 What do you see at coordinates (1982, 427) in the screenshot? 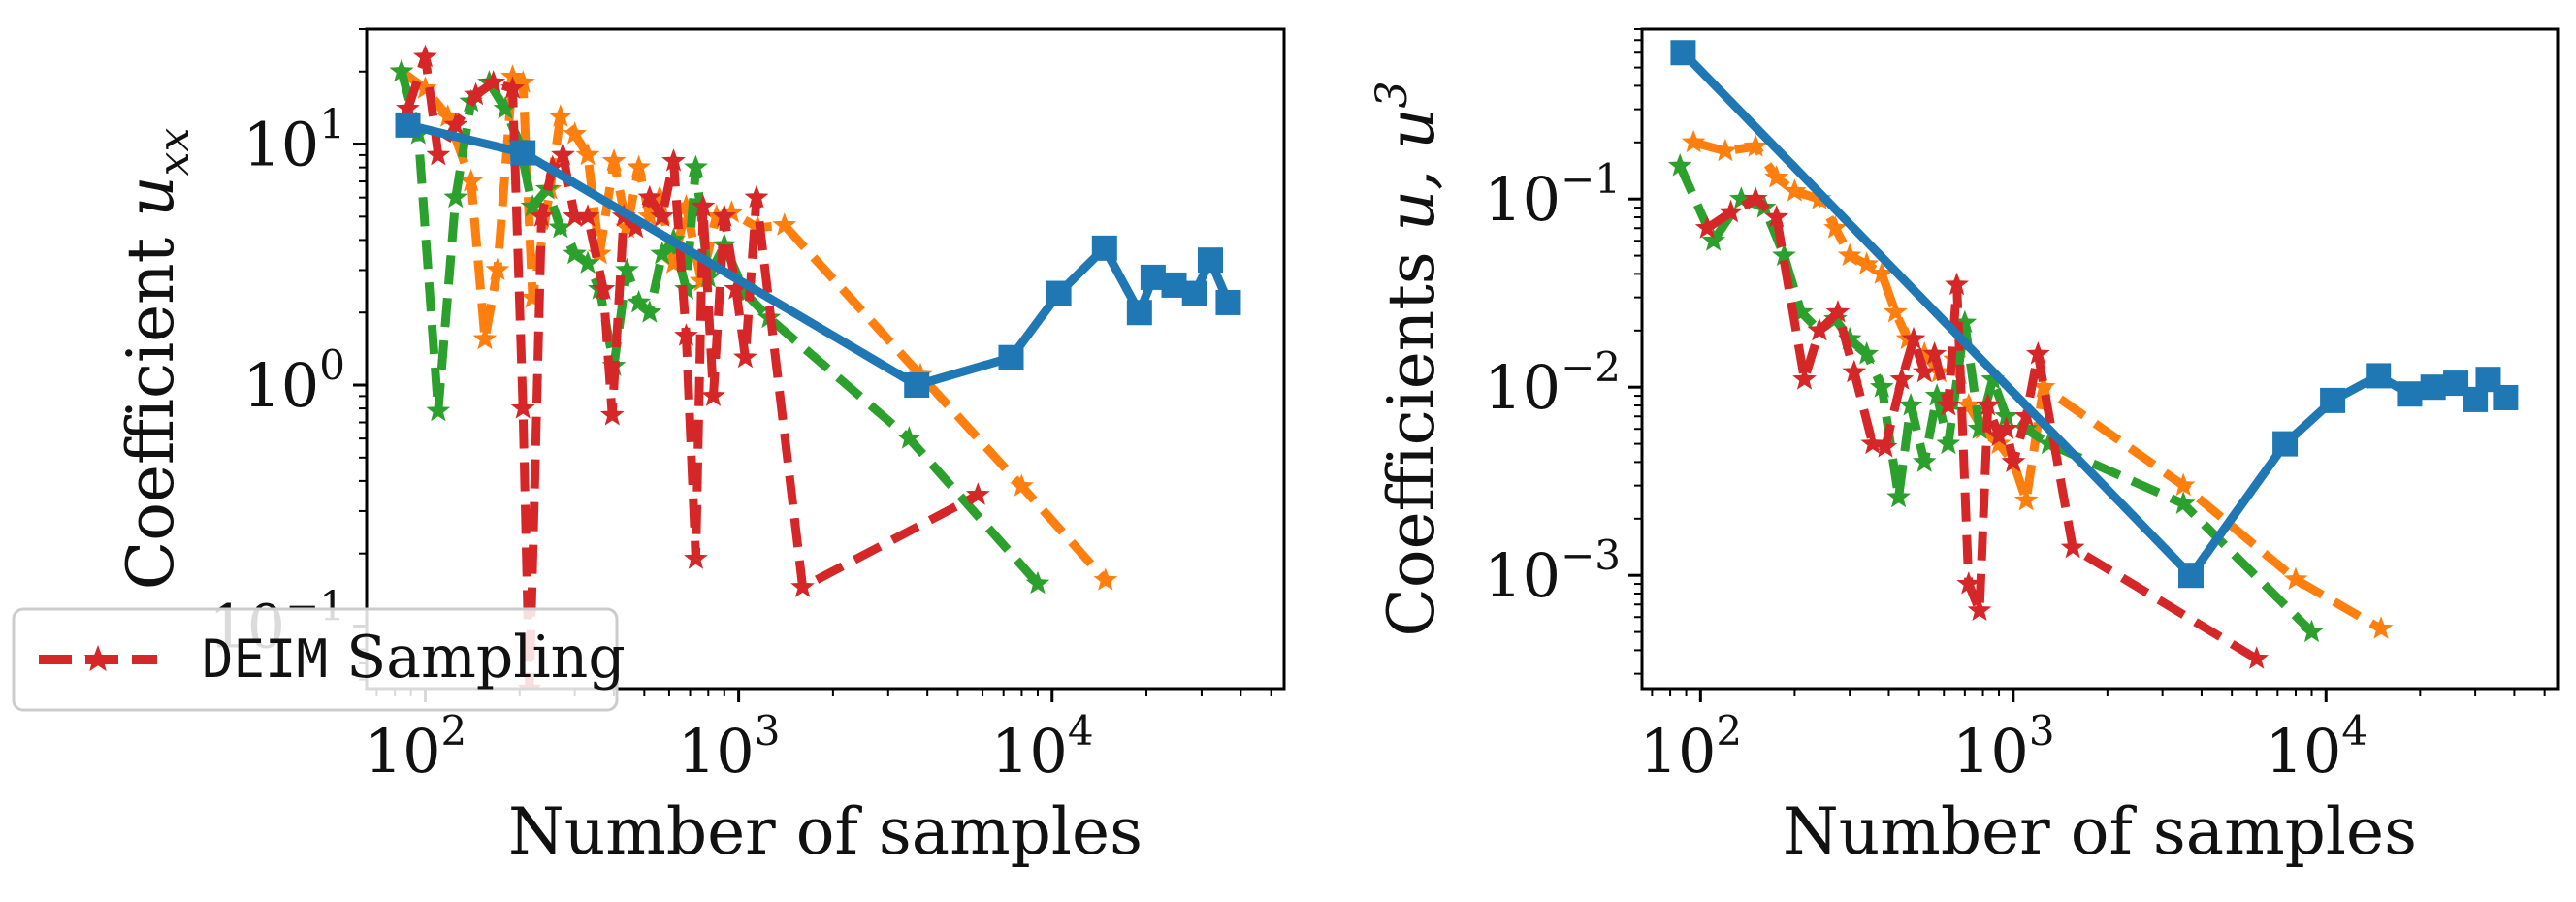
I see `right-red-series` at bounding box center [1982, 427].